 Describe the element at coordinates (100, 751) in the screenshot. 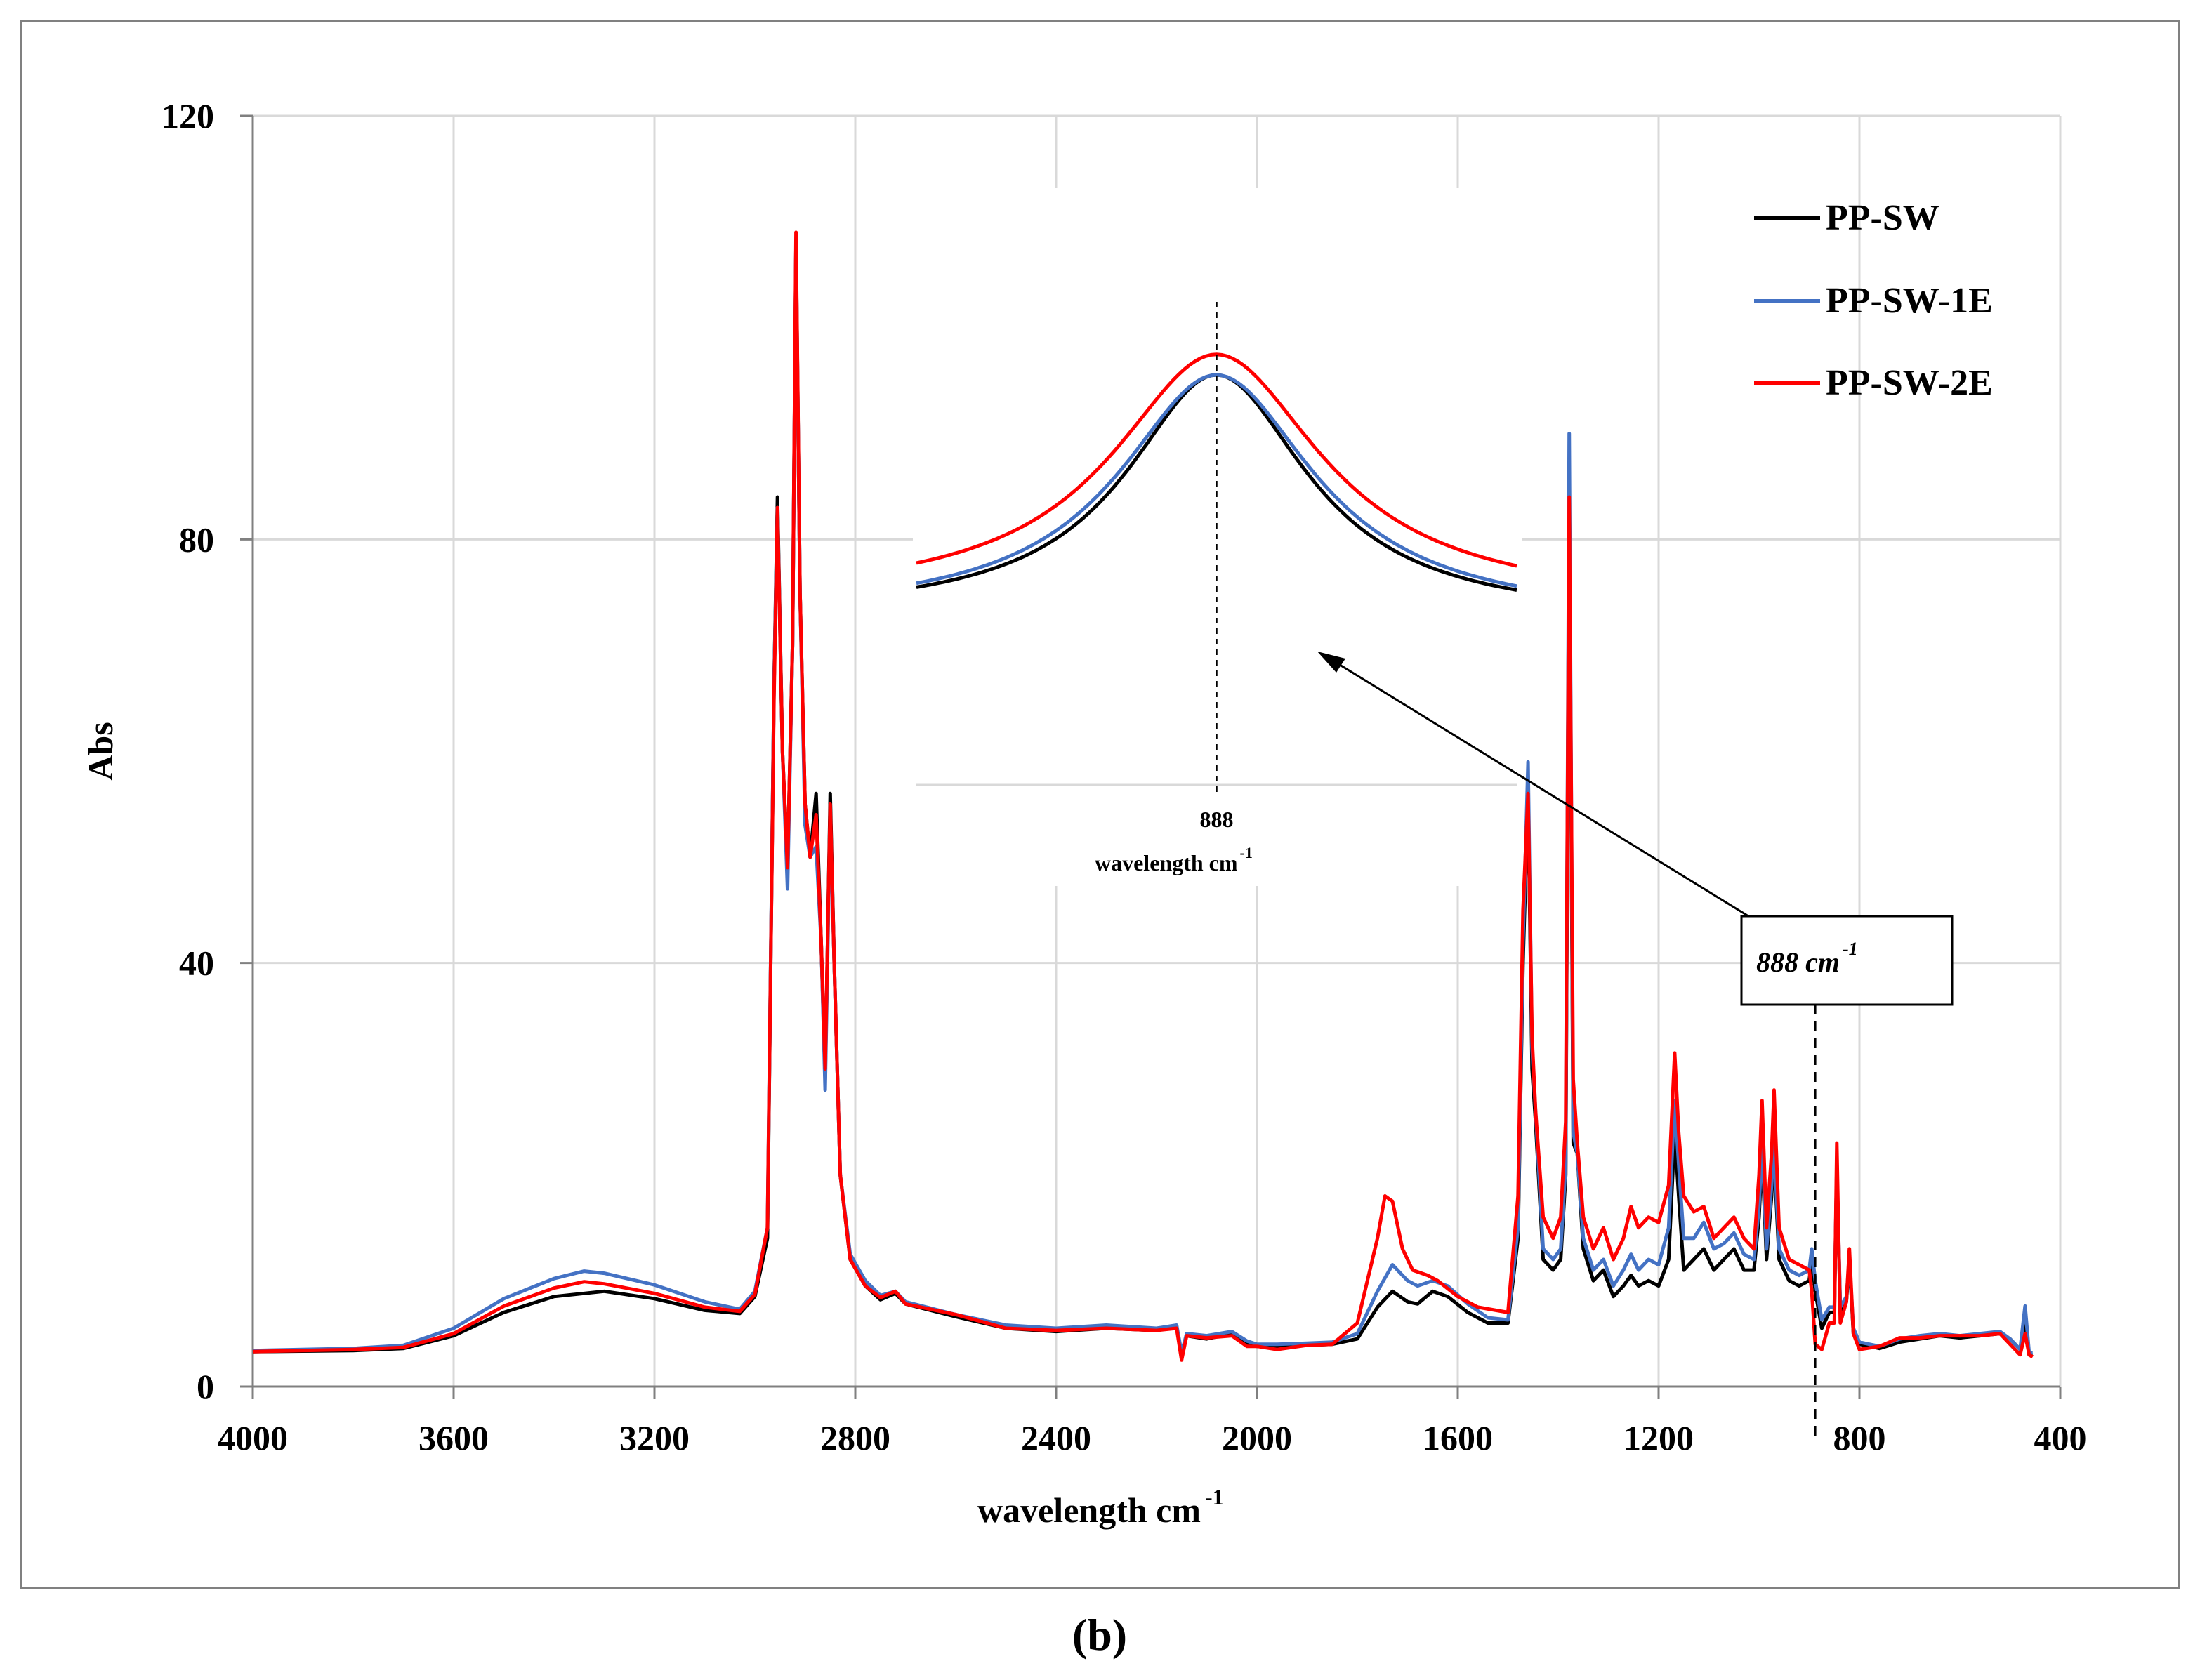

I see `y-axis-label: Abs` at that location.